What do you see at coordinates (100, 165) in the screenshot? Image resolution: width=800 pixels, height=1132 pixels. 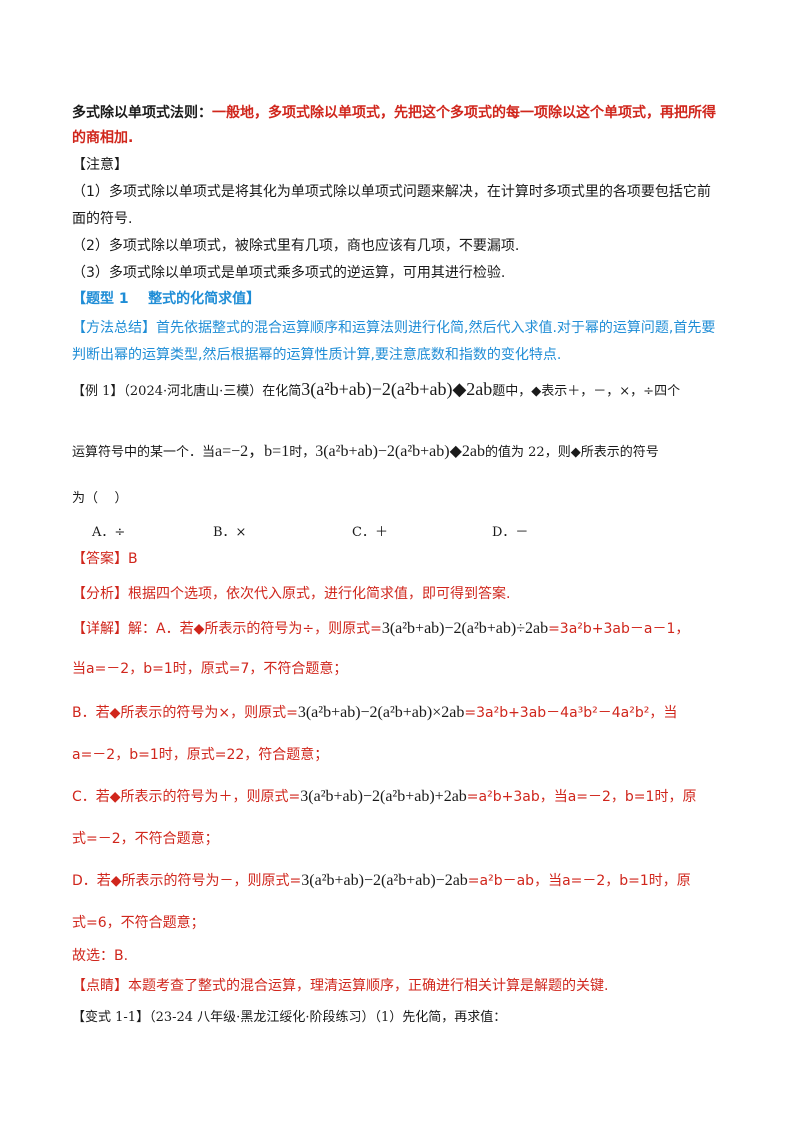 I see `note-title: 【注意】` at bounding box center [100, 165].